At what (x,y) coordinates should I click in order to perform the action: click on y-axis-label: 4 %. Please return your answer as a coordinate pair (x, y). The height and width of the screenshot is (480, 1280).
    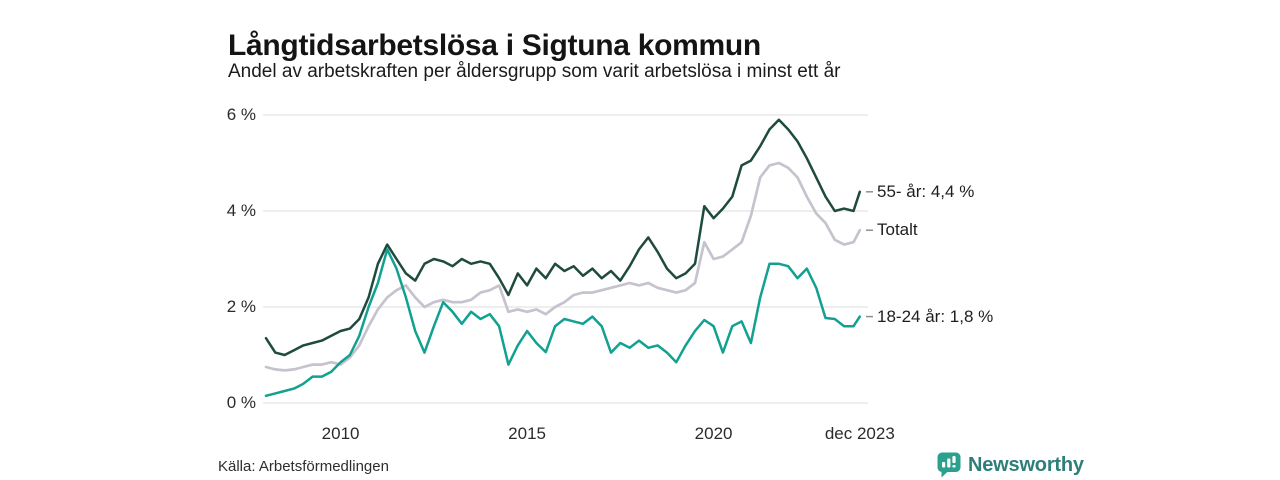
    Looking at the image, I should click on (241, 210).